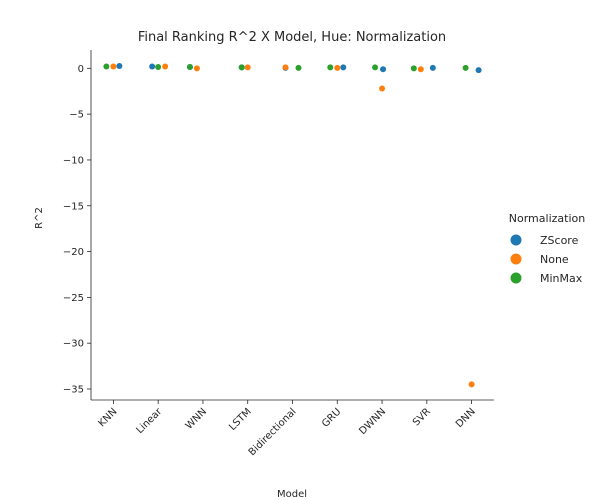 The width and height of the screenshot is (607, 500). What do you see at coordinates (73, 206) in the screenshot?
I see `y-tick-label: −15` at bounding box center [73, 206].